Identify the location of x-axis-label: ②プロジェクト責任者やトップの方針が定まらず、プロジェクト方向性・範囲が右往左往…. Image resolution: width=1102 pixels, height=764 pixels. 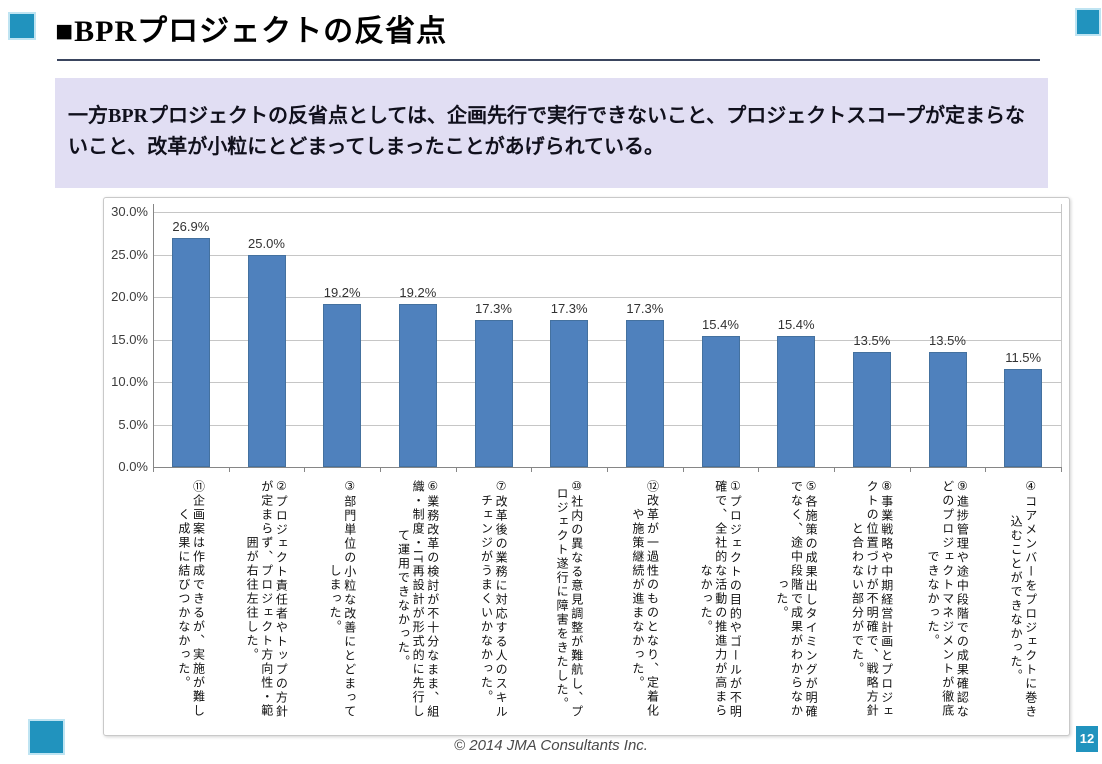
(267, 599).